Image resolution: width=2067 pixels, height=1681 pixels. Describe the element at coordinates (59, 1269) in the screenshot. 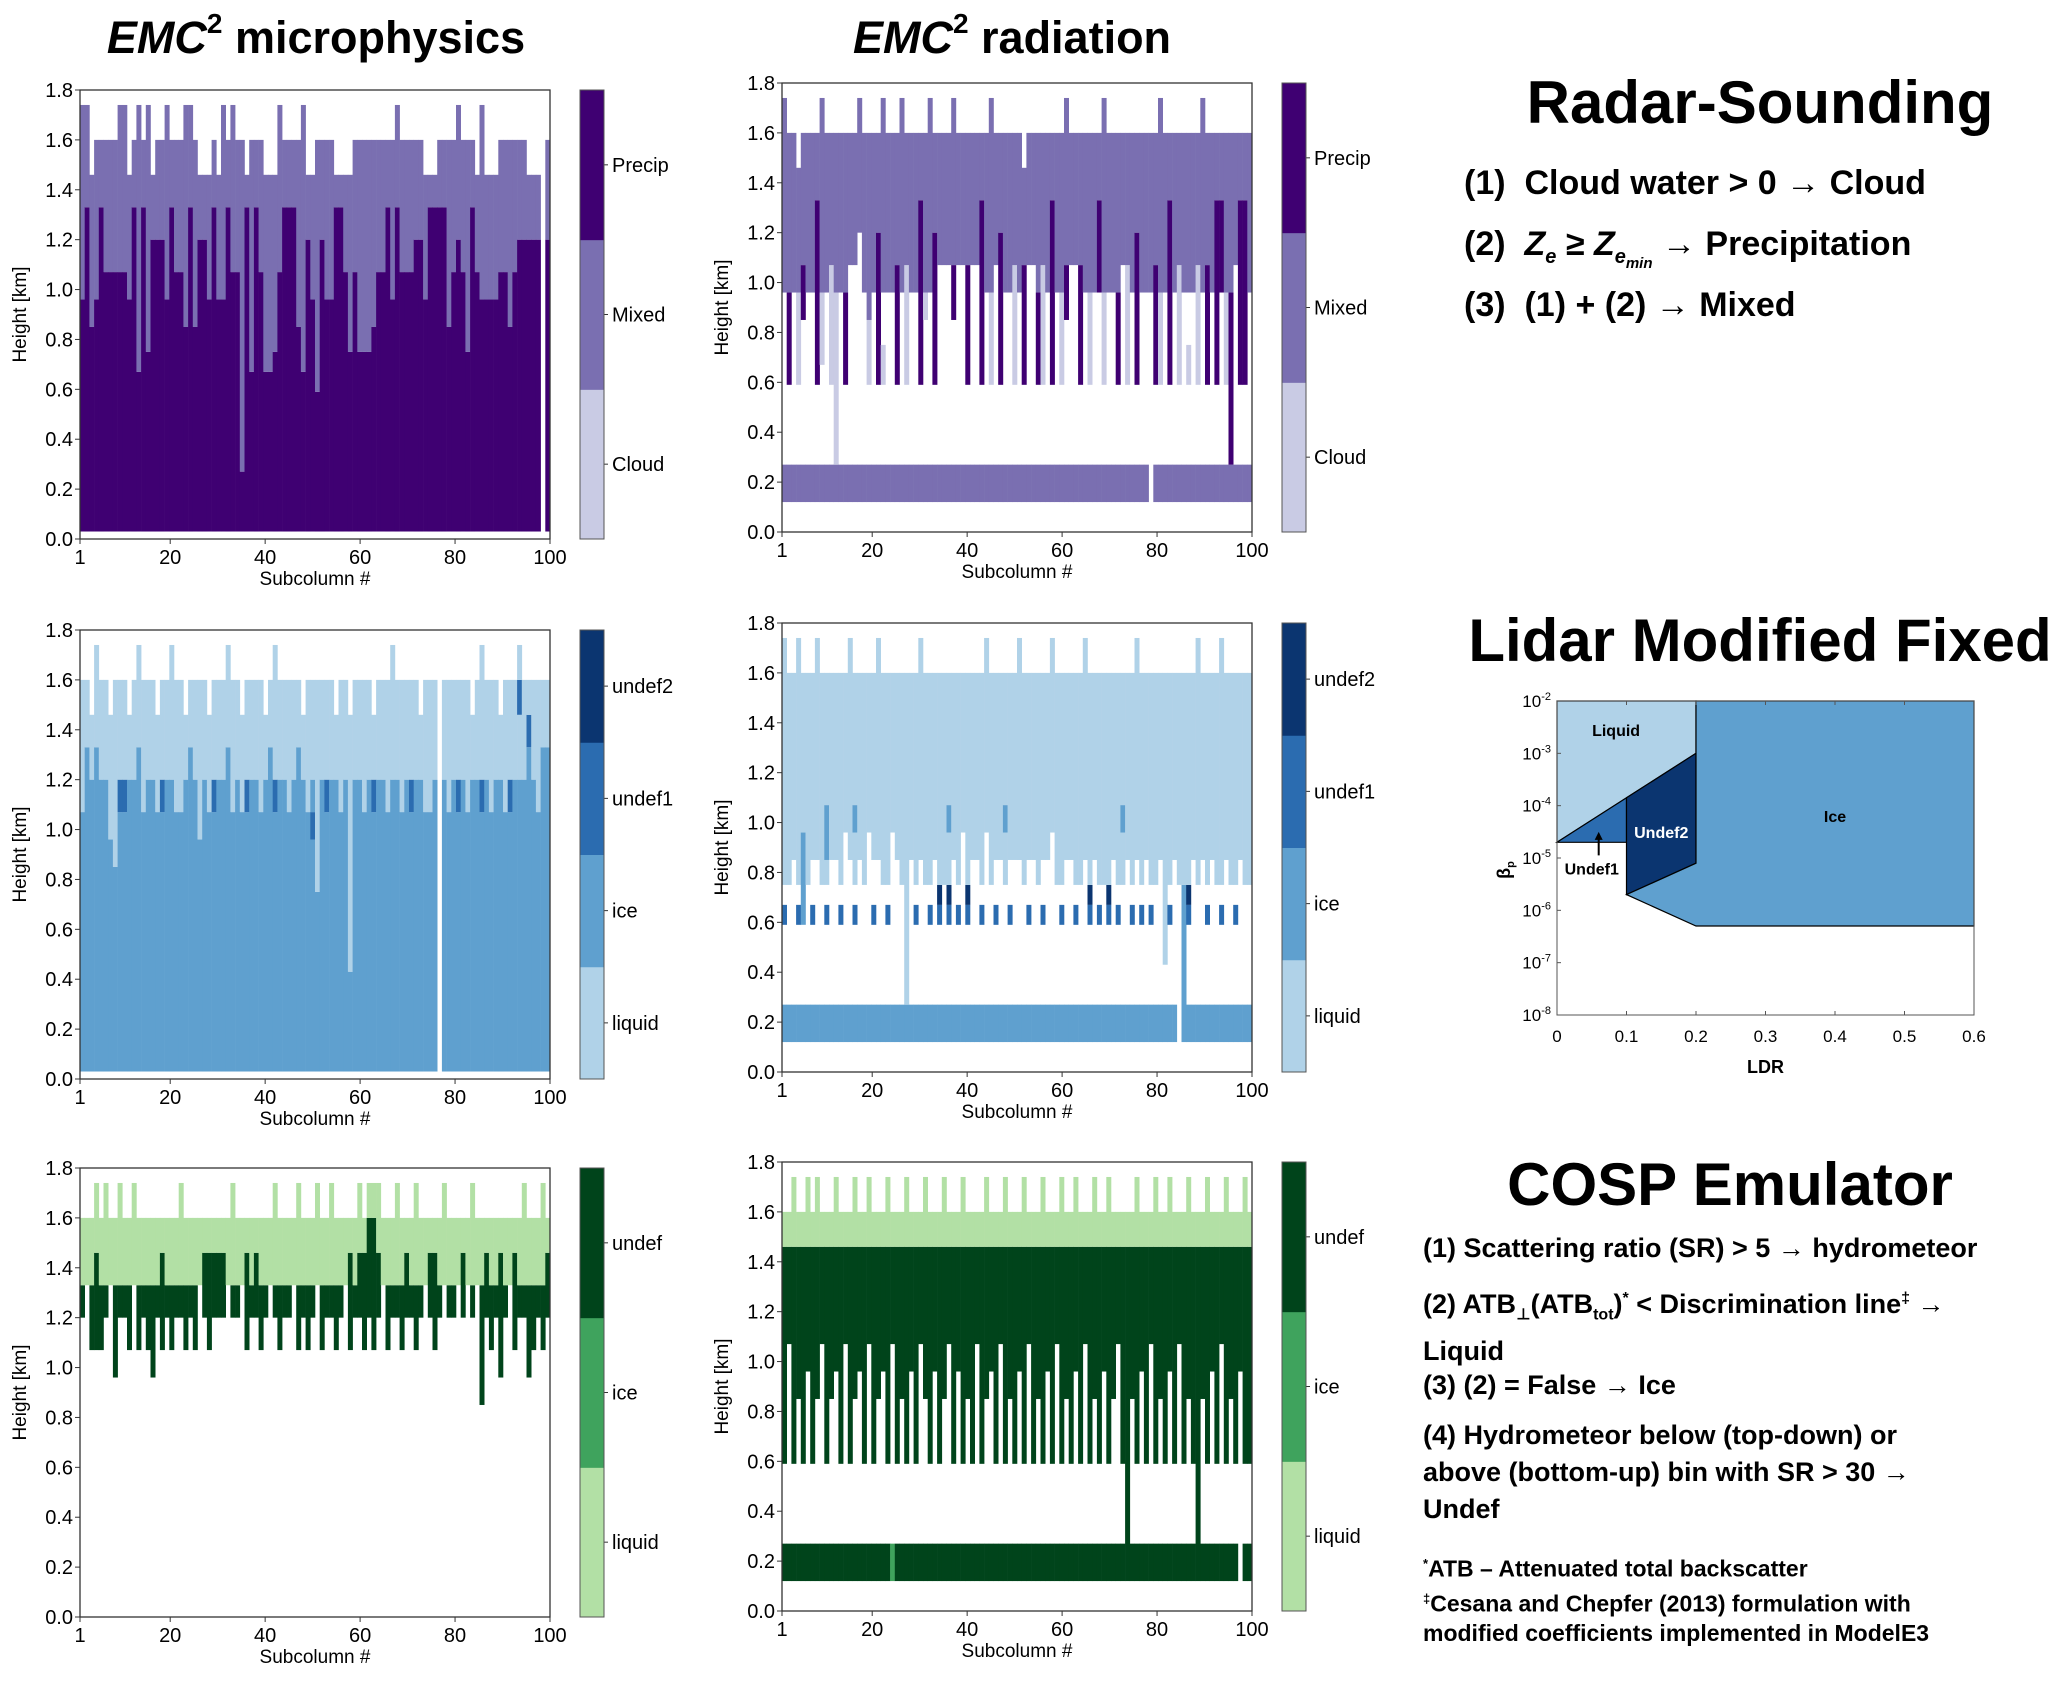

I see `y-tick-label: 1.4` at that location.